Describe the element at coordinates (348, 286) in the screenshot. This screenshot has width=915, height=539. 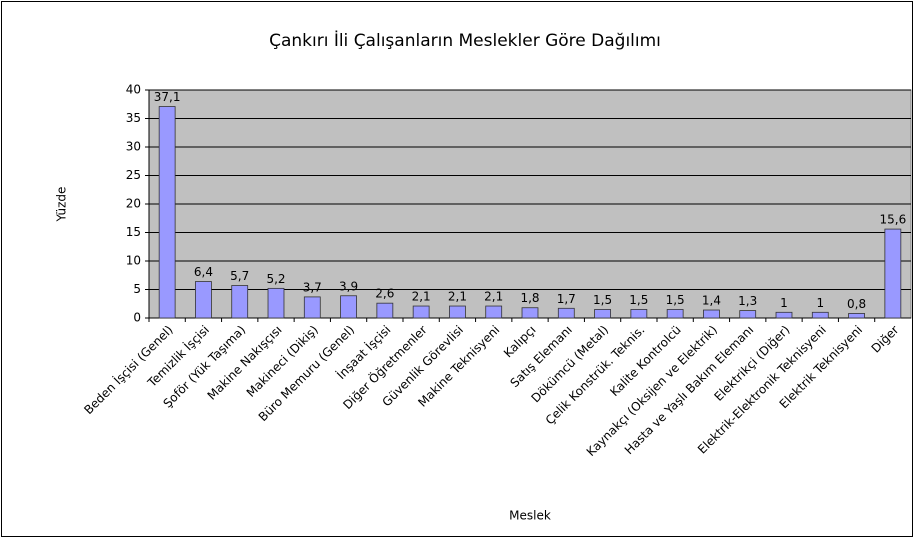
I see `value-label: 3,9` at that location.